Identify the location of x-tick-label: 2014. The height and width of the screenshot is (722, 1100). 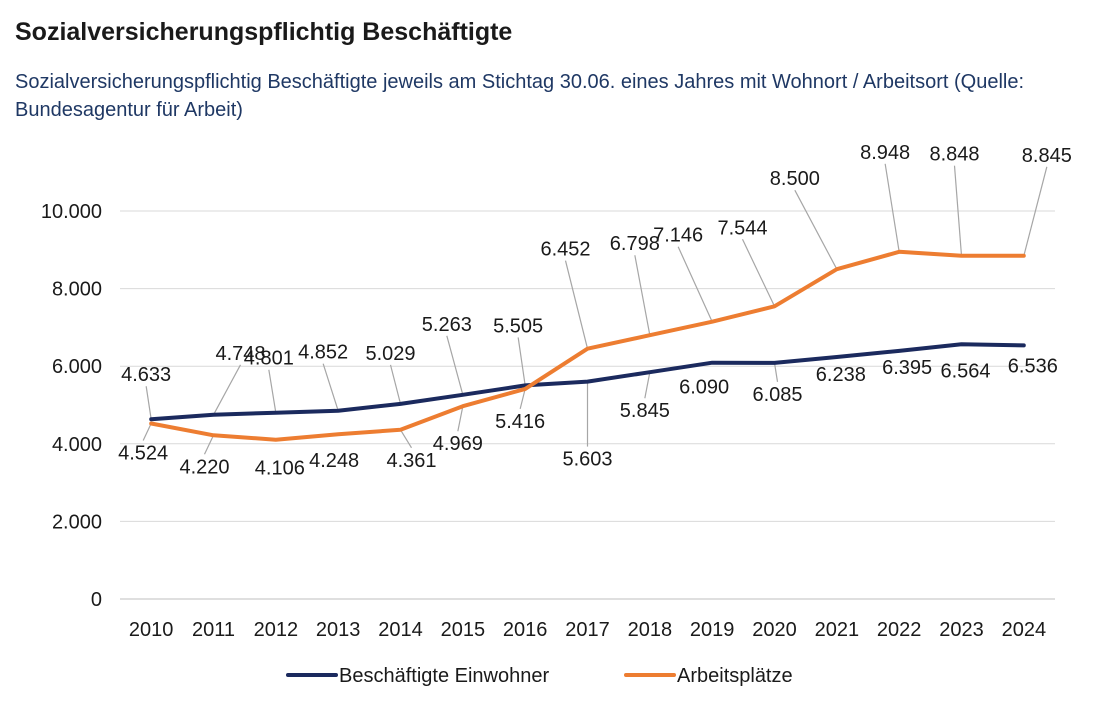
(400, 630).